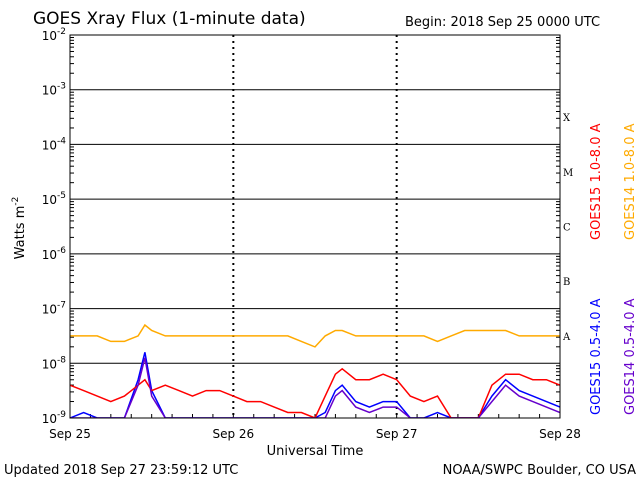  I want to click on legend-goes15-short: GOES15 0.5-4.0 A, so click(596, 356).